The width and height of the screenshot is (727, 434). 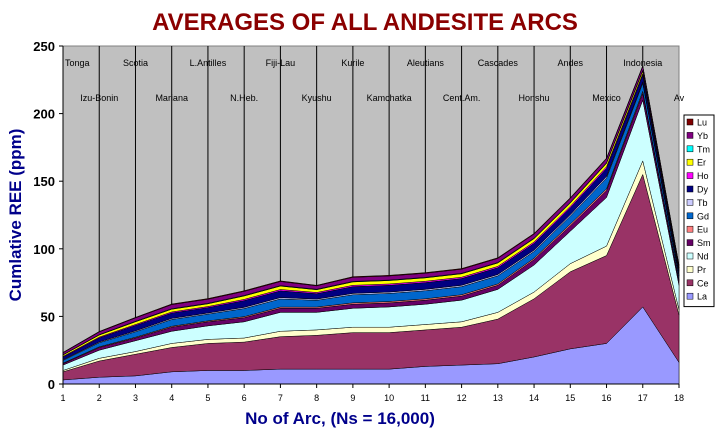 I want to click on legend-label-dy: Dy, so click(x=702, y=190).